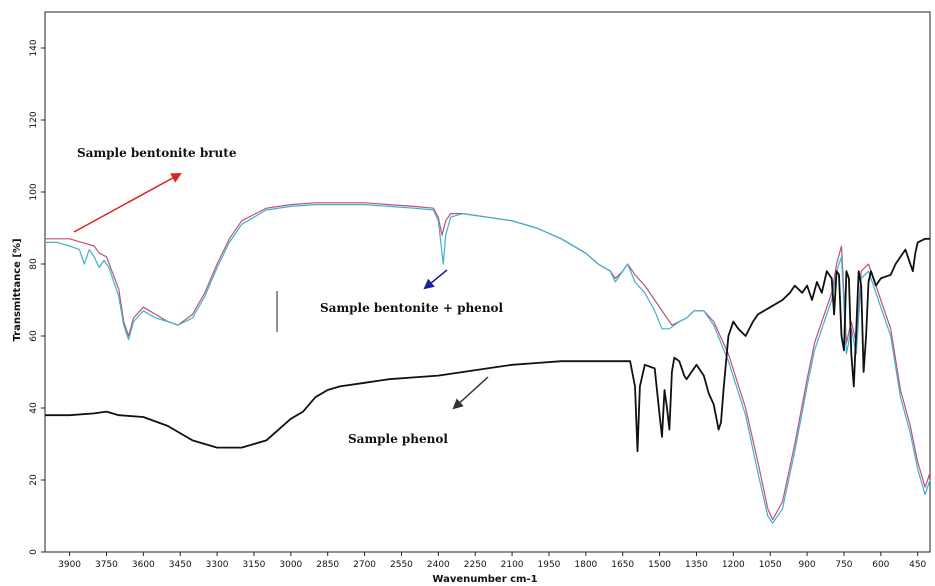 This screenshot has width=935, height=586. Describe the element at coordinates (143, 565) in the screenshot. I see `x-tick-label: 3600` at that location.